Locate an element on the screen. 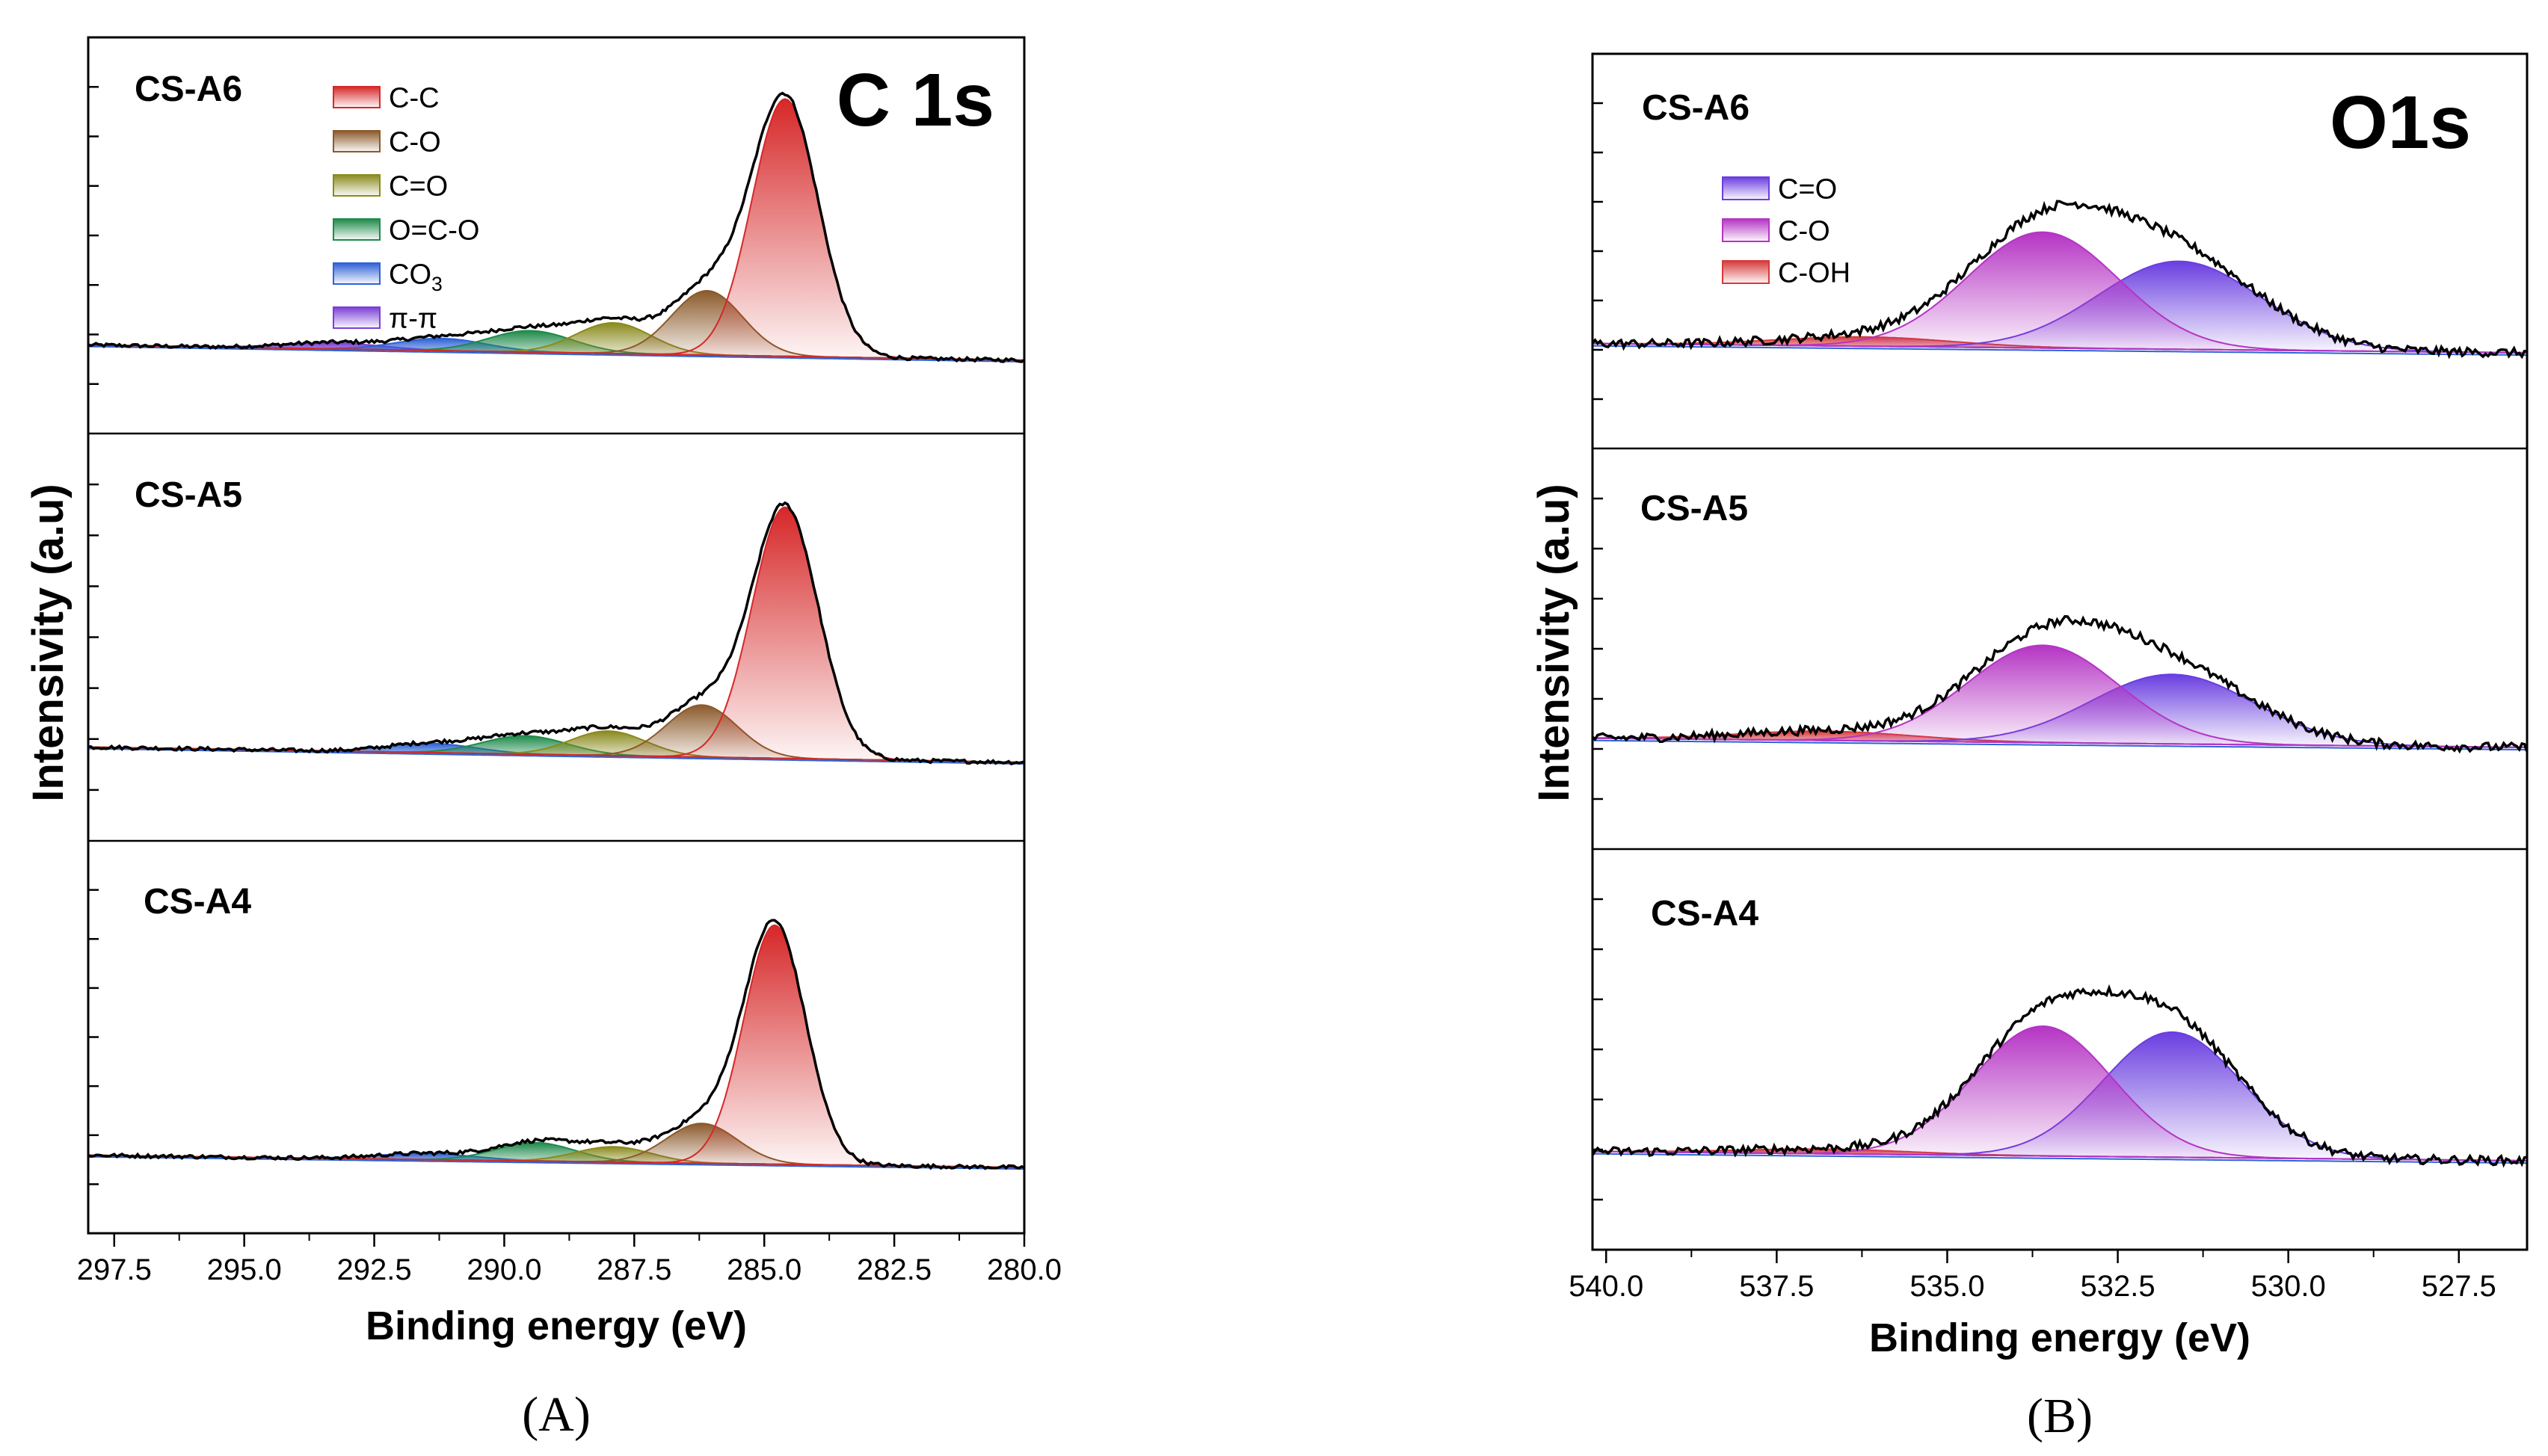 The height and width of the screenshot is (1456, 2548). x-tick-label: 287.5 is located at coordinates (634, 1269).